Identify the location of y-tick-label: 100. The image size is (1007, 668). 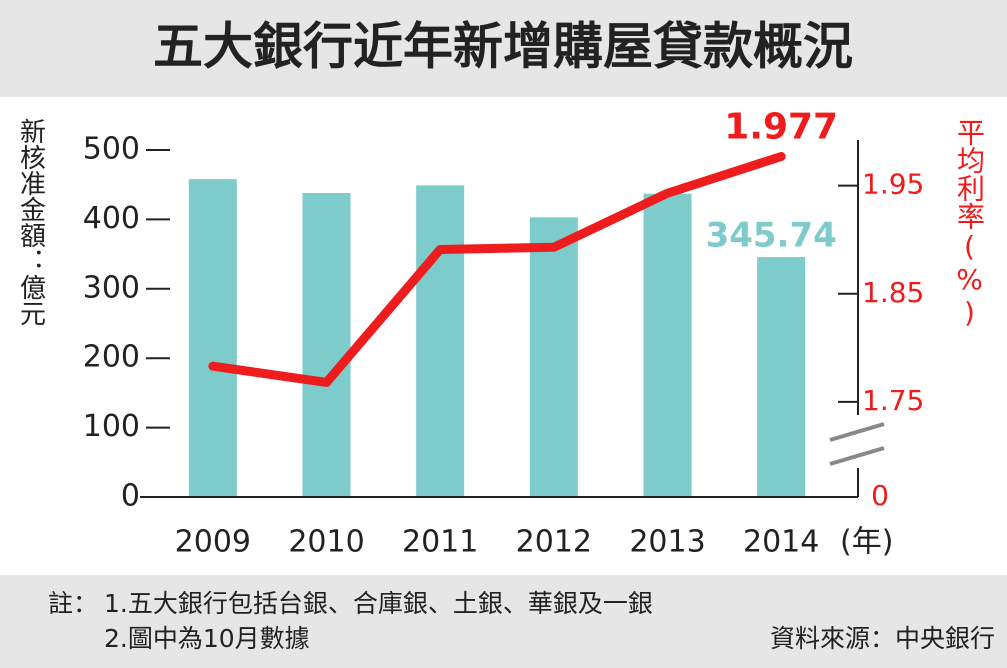
(111, 426).